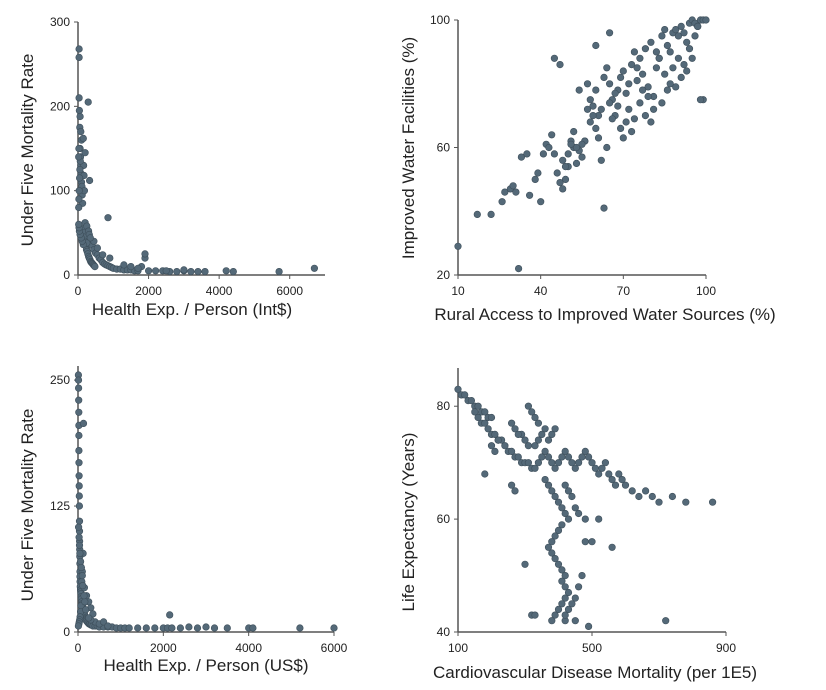  Describe the element at coordinates (624, 291) in the screenshot. I see `x-tick-label: 70` at that location.